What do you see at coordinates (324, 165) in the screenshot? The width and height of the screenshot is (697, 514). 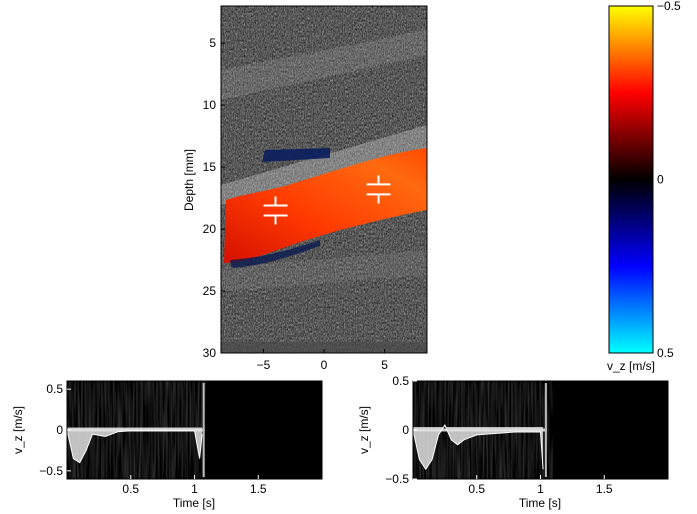 I see `tissue-band-vessel-wall` at bounding box center [324, 165].